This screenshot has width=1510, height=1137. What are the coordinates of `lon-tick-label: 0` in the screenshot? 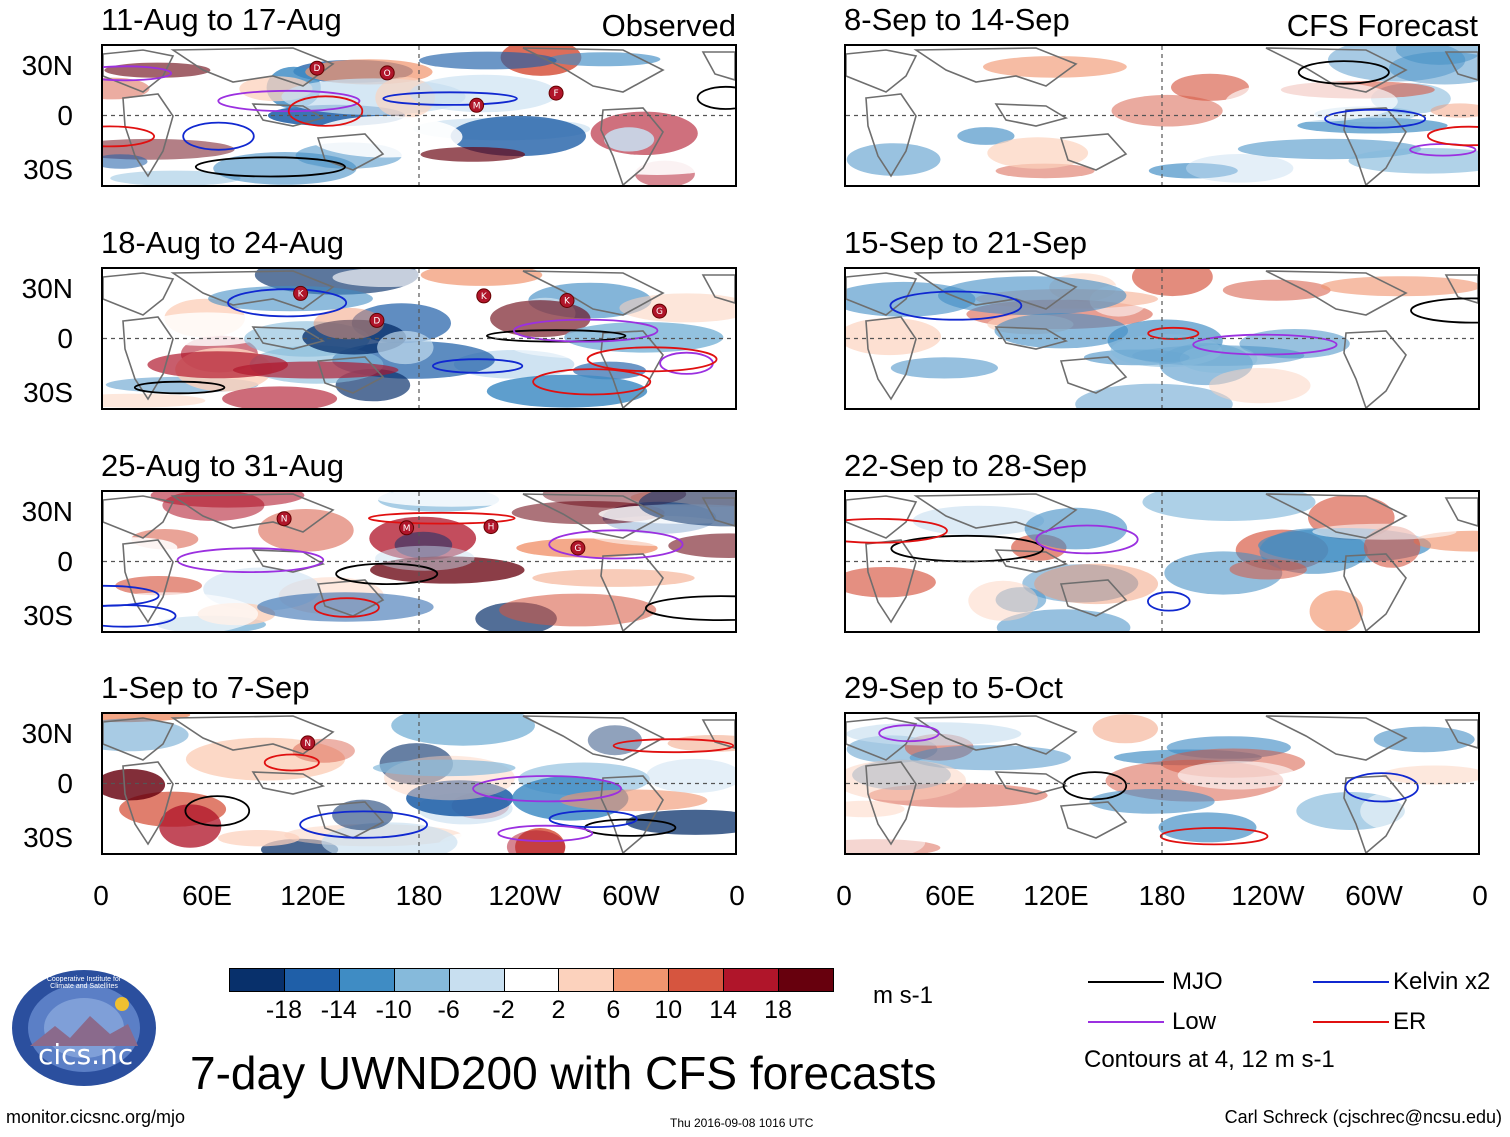 It's located at (737, 895).